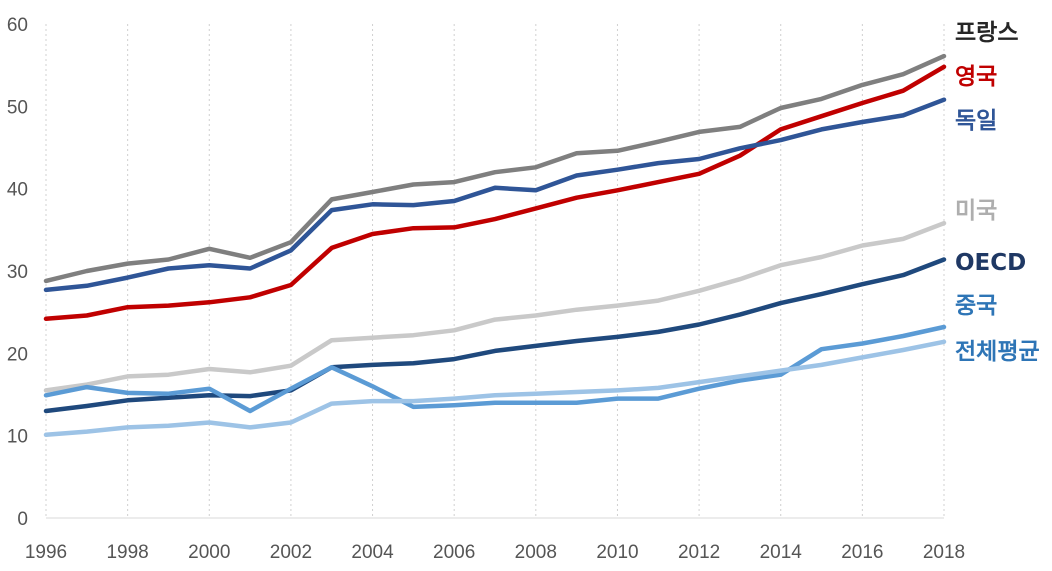 The height and width of the screenshot is (571, 1052). Describe the element at coordinates (17, 190) in the screenshot. I see `y-tick-label-40: 40` at that location.